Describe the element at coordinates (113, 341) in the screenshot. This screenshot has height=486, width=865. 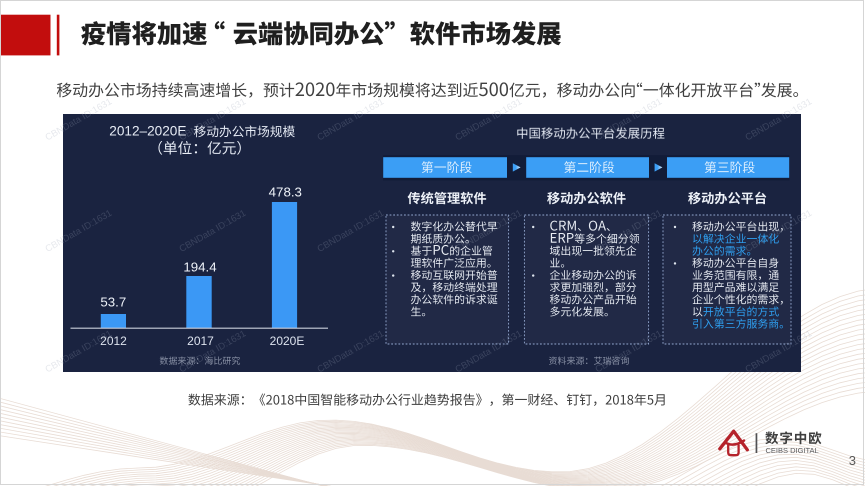
I see `svg-text: 2012` at that location.